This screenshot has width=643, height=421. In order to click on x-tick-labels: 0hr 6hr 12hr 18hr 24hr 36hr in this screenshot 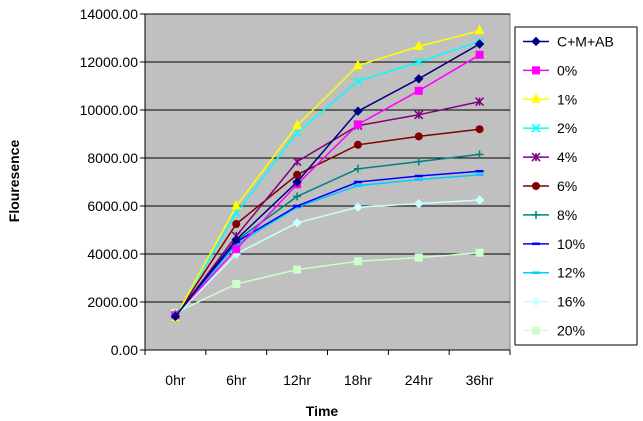, I will do `click(329, 380)`.